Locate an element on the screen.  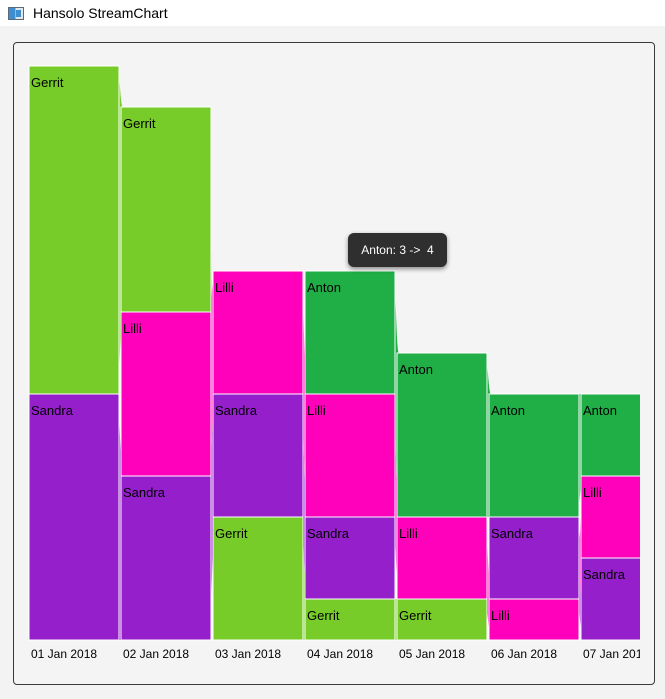
label-sandra-col-1: Sandra is located at coordinates (52, 410).